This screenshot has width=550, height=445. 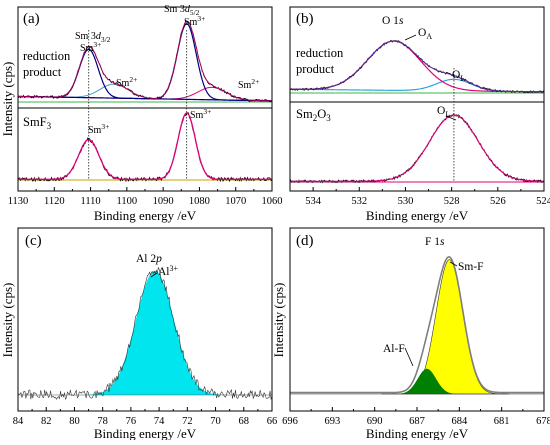 I want to click on raw-envelope, so click(x=417, y=325).